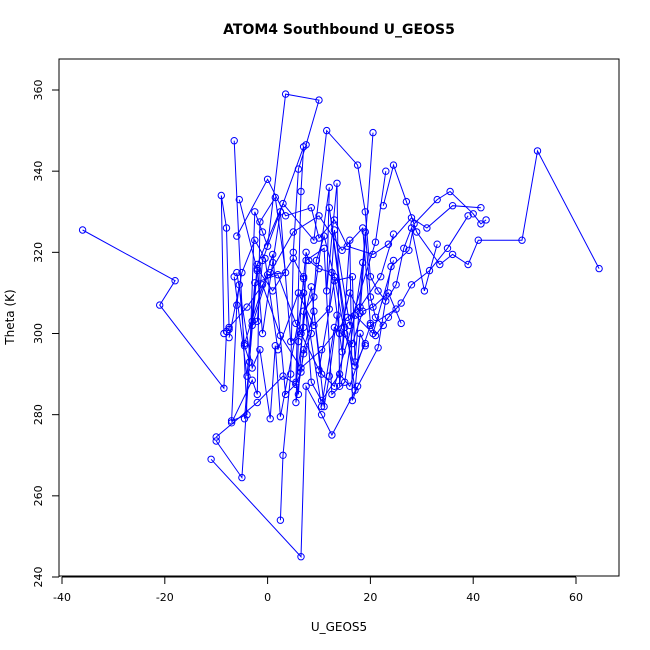 This screenshot has height=650, width=650. I want to click on x-tick-label: -20, so click(165, 597).